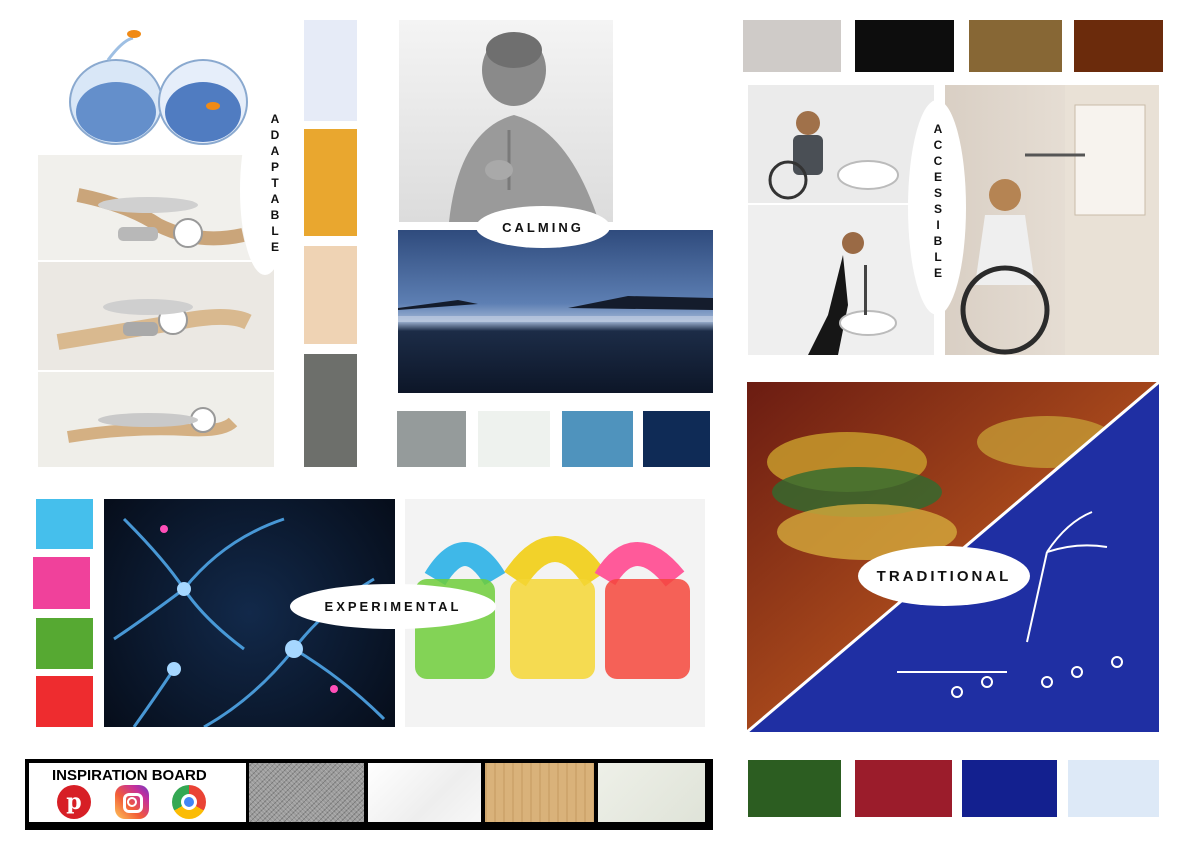 This screenshot has width=1191, height=842. Describe the element at coordinates (189, 802) in the screenshot. I see `chrome-icon` at that location.